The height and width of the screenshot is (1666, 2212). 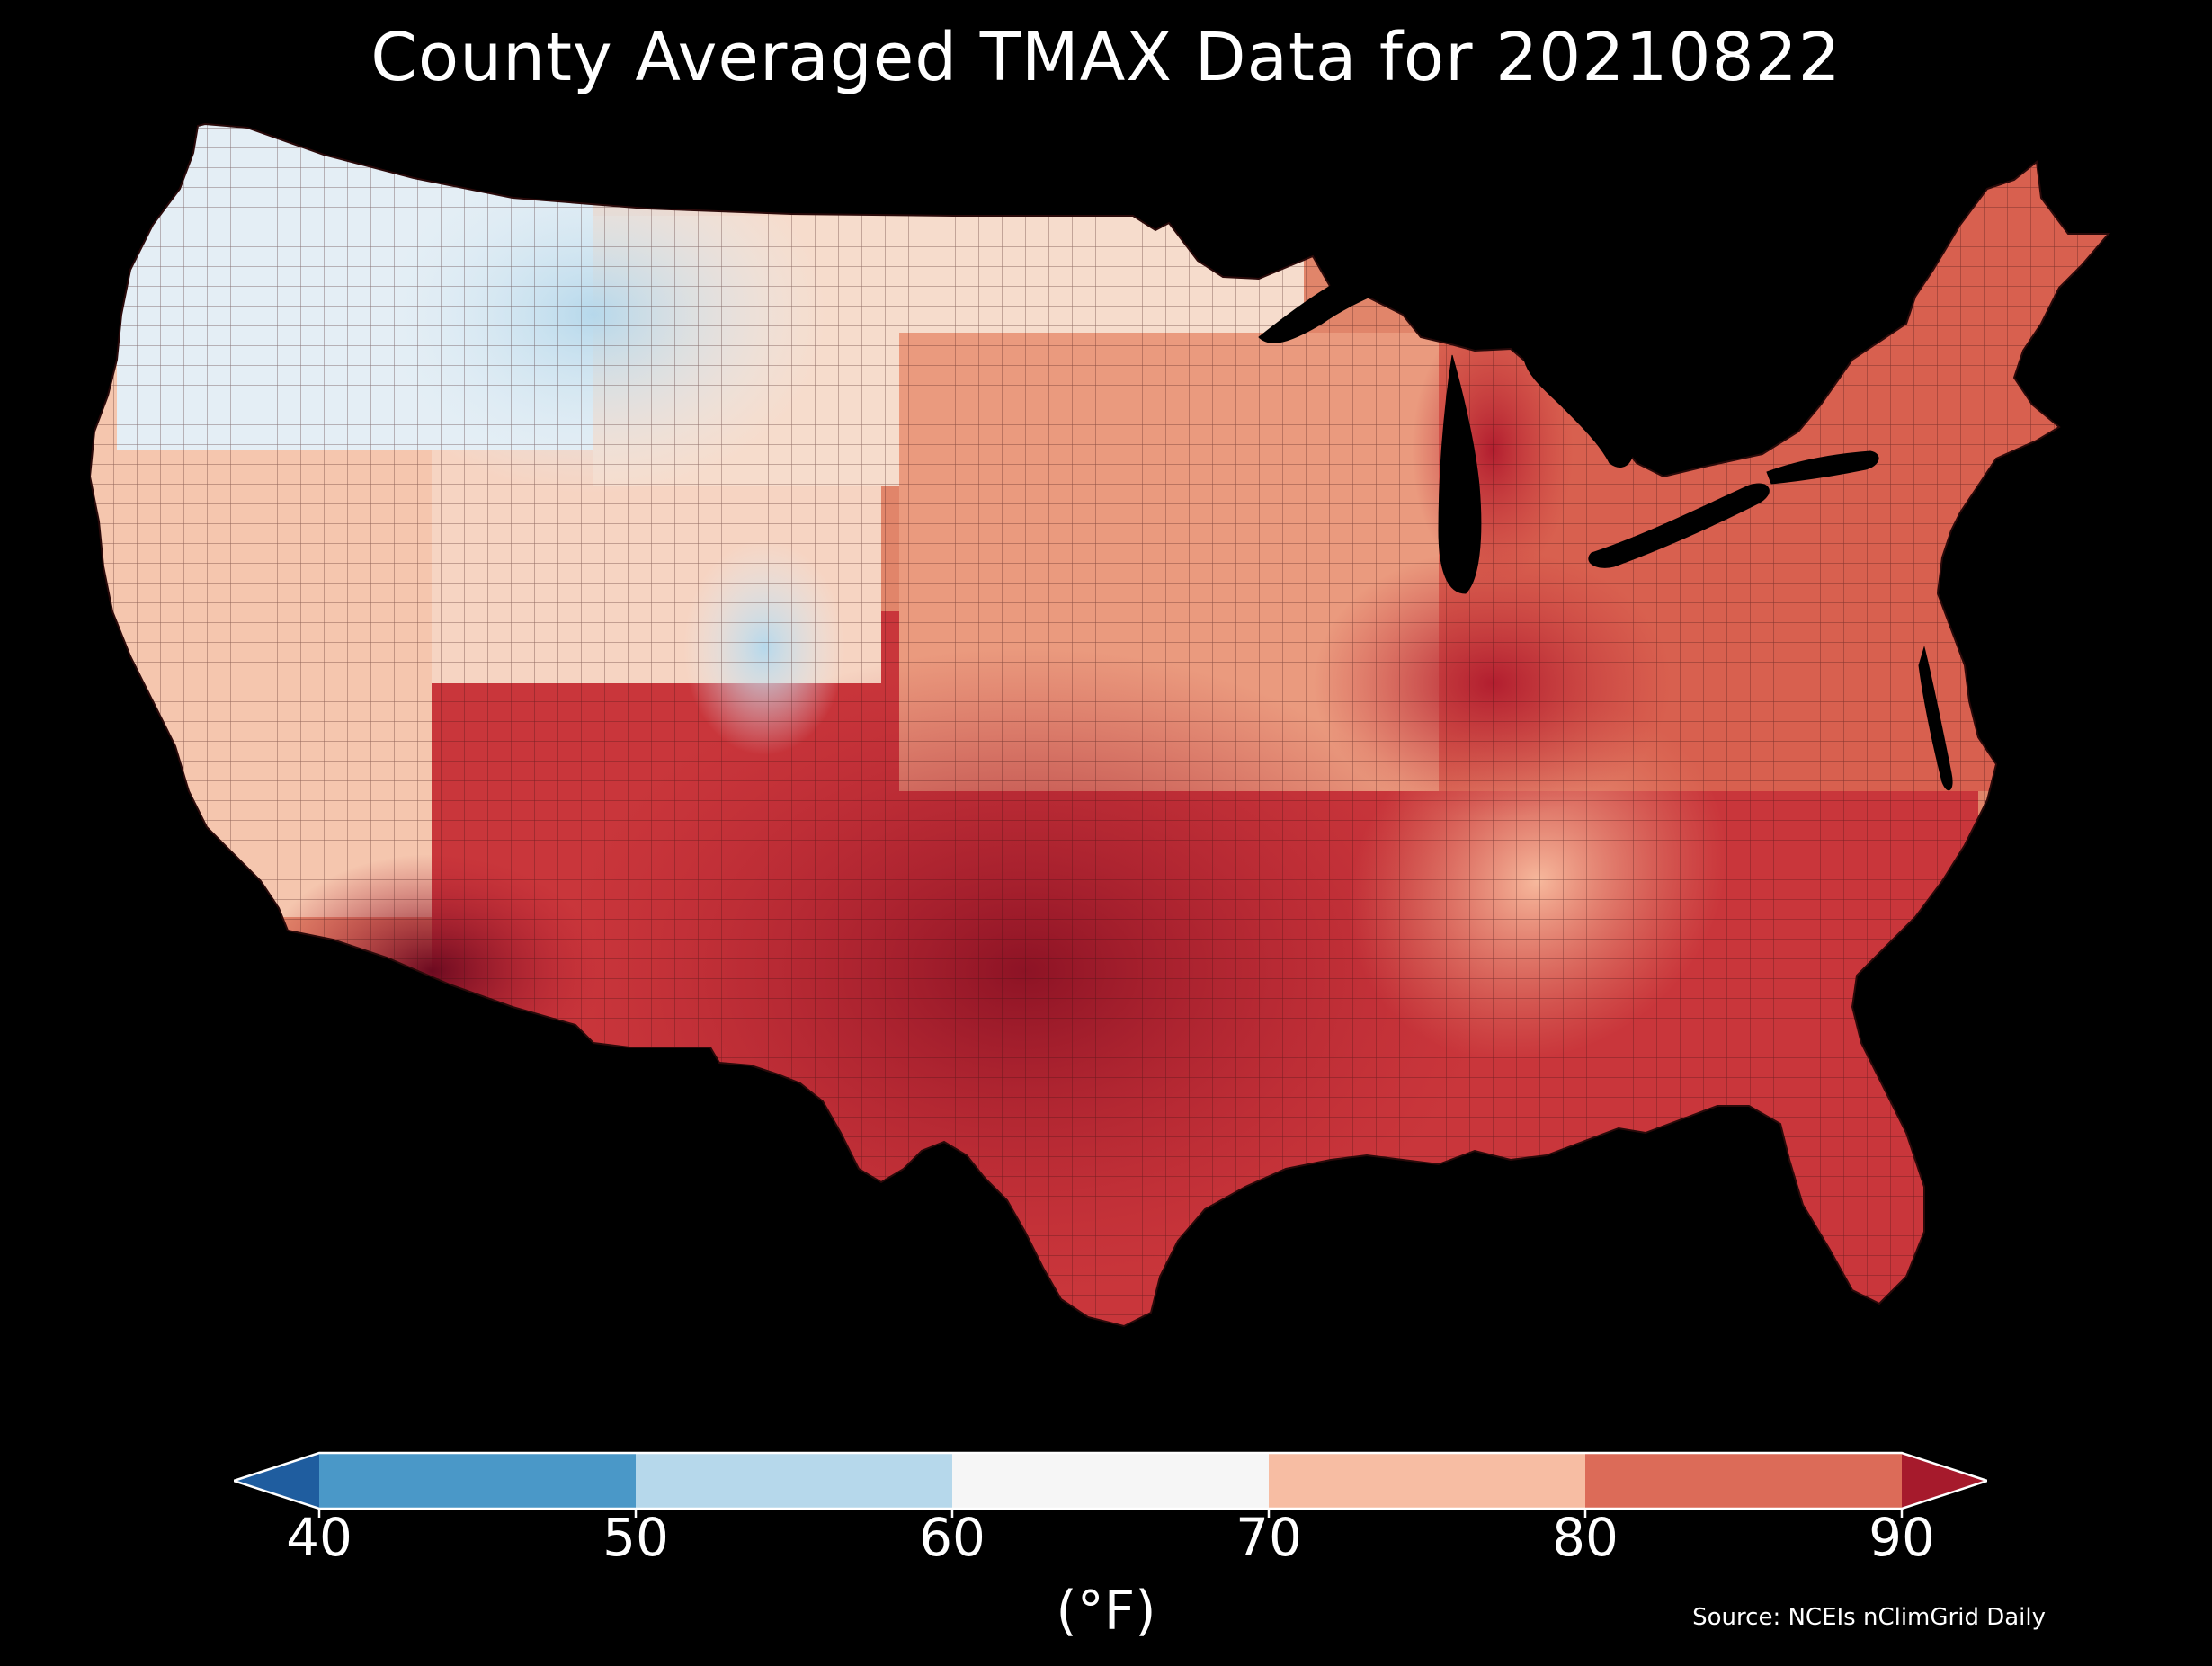 I want to click on colorbar-tick-label: 90, so click(x=1902, y=1537).